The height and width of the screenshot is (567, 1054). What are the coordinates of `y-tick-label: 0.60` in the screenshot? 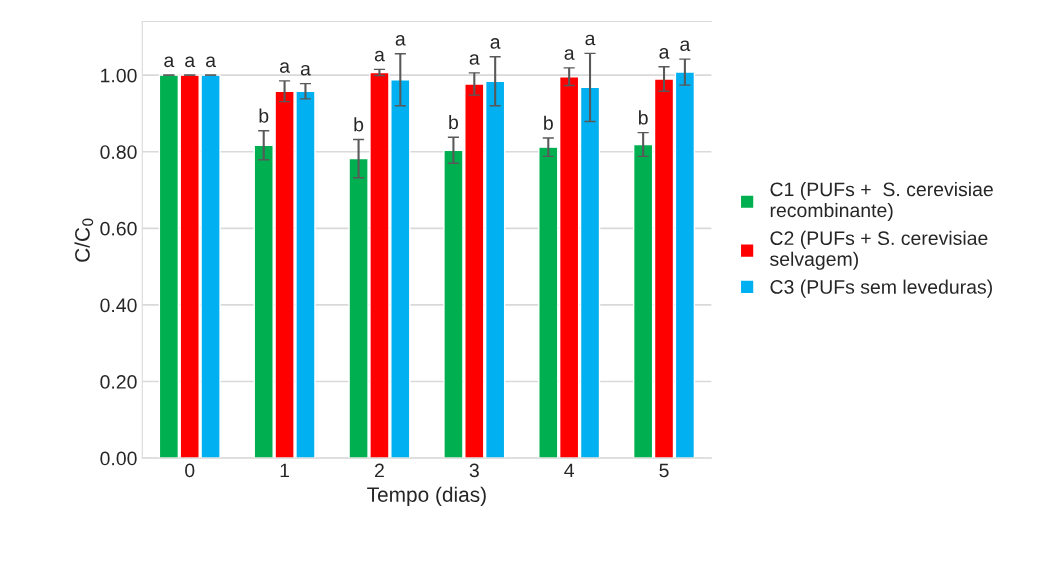 It's located at (118, 228).